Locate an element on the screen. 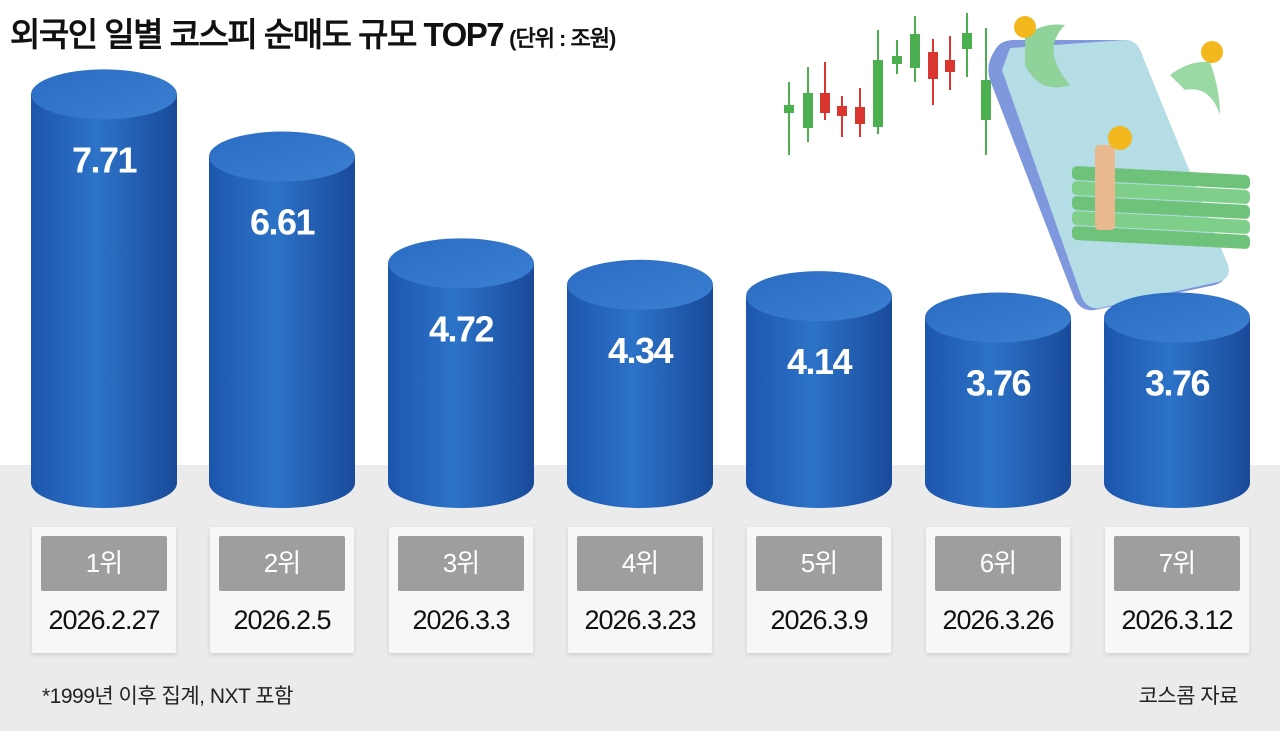 The width and height of the screenshot is (1280, 731). flying-banknote-icon is located at coordinates (1118, 65).